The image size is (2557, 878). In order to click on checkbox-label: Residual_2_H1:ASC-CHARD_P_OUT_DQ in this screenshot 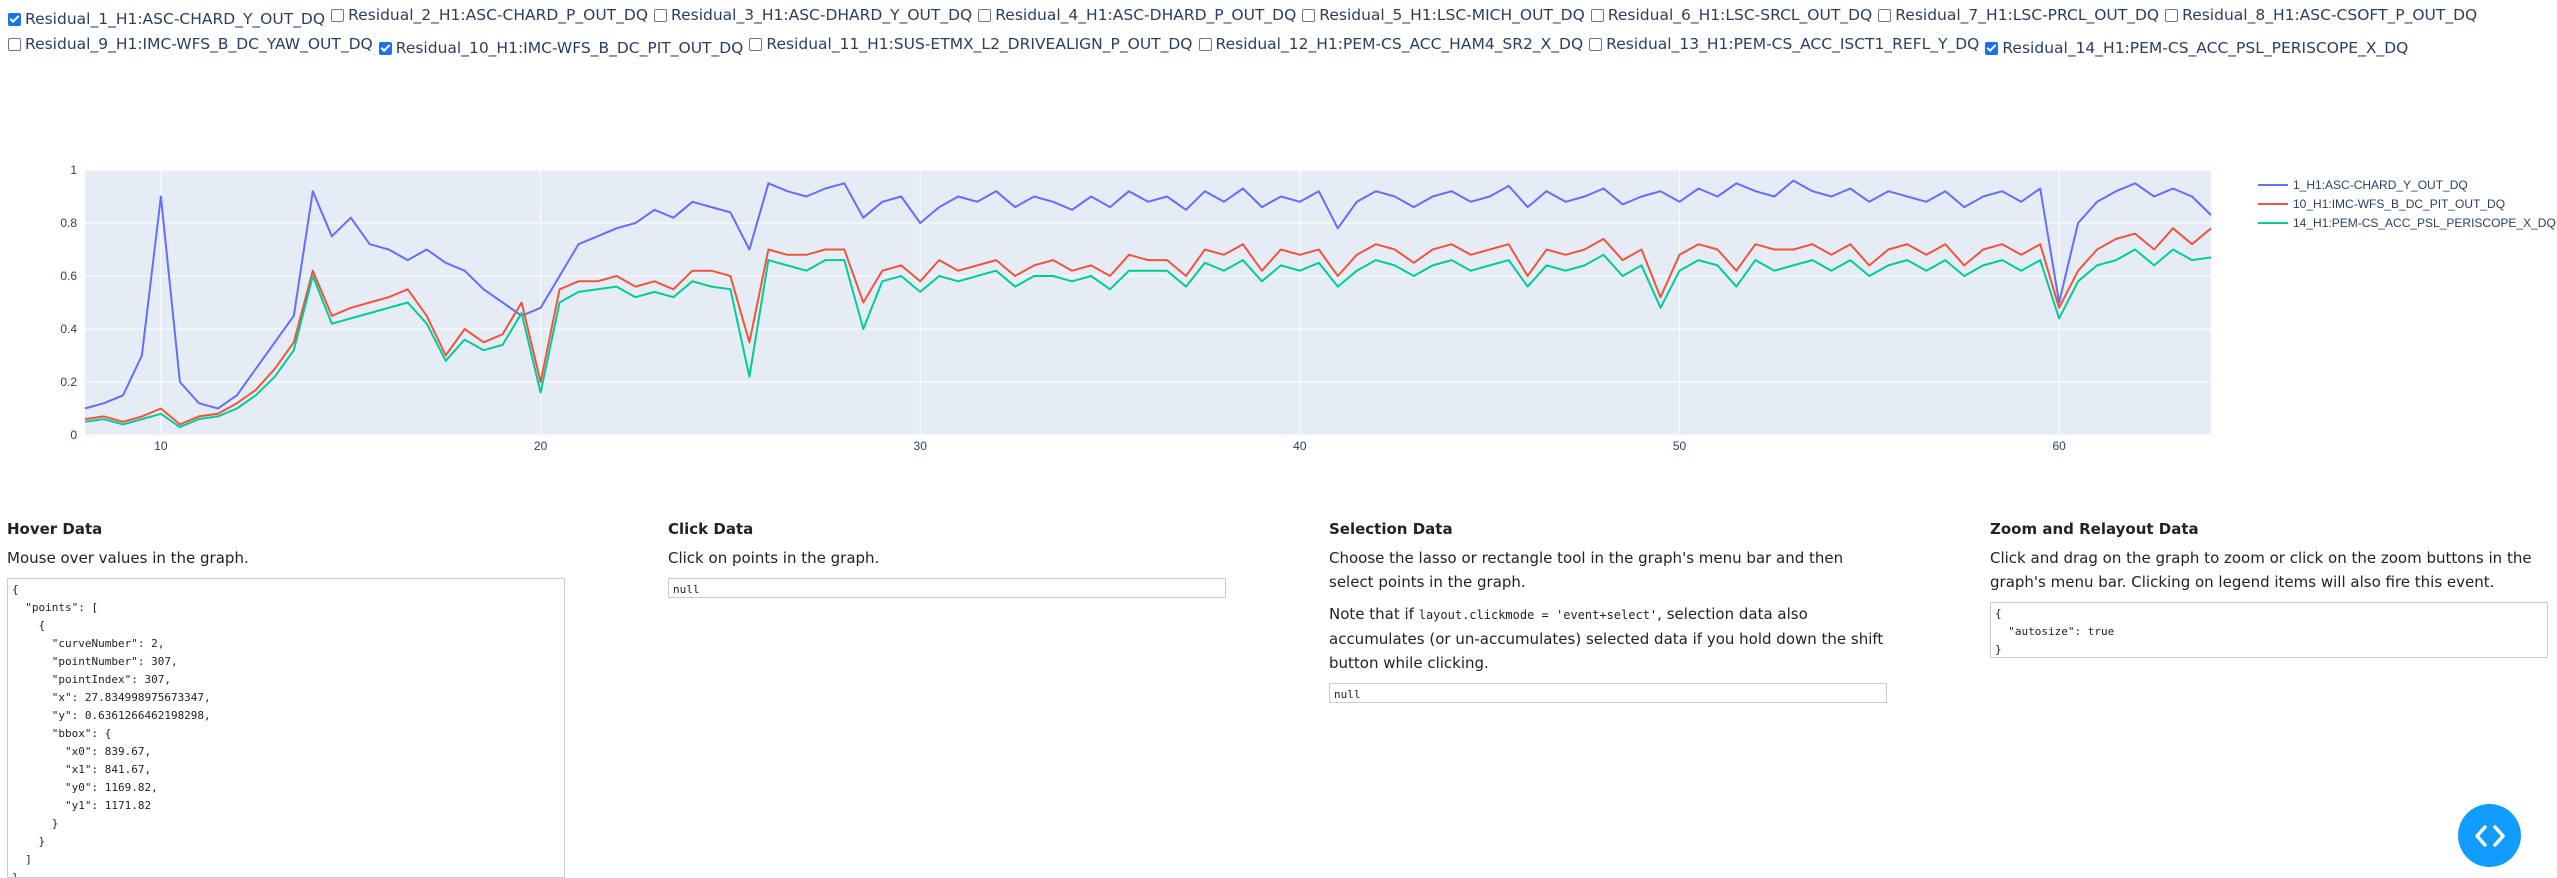, I will do `click(498, 15)`.